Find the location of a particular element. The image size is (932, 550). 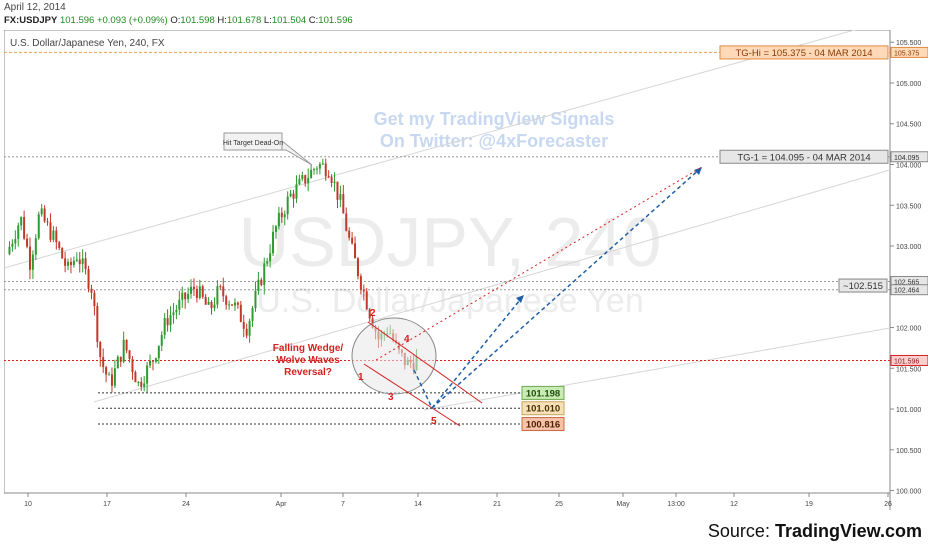

wave-label-5: 5 is located at coordinates (434, 421).